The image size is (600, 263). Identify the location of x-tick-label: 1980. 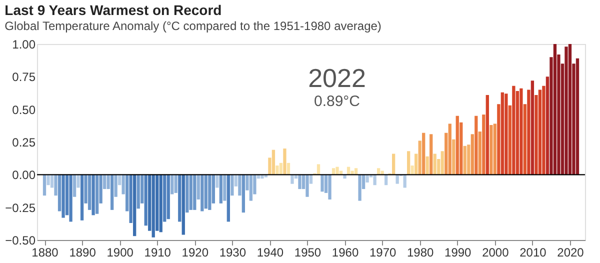
(420, 253).